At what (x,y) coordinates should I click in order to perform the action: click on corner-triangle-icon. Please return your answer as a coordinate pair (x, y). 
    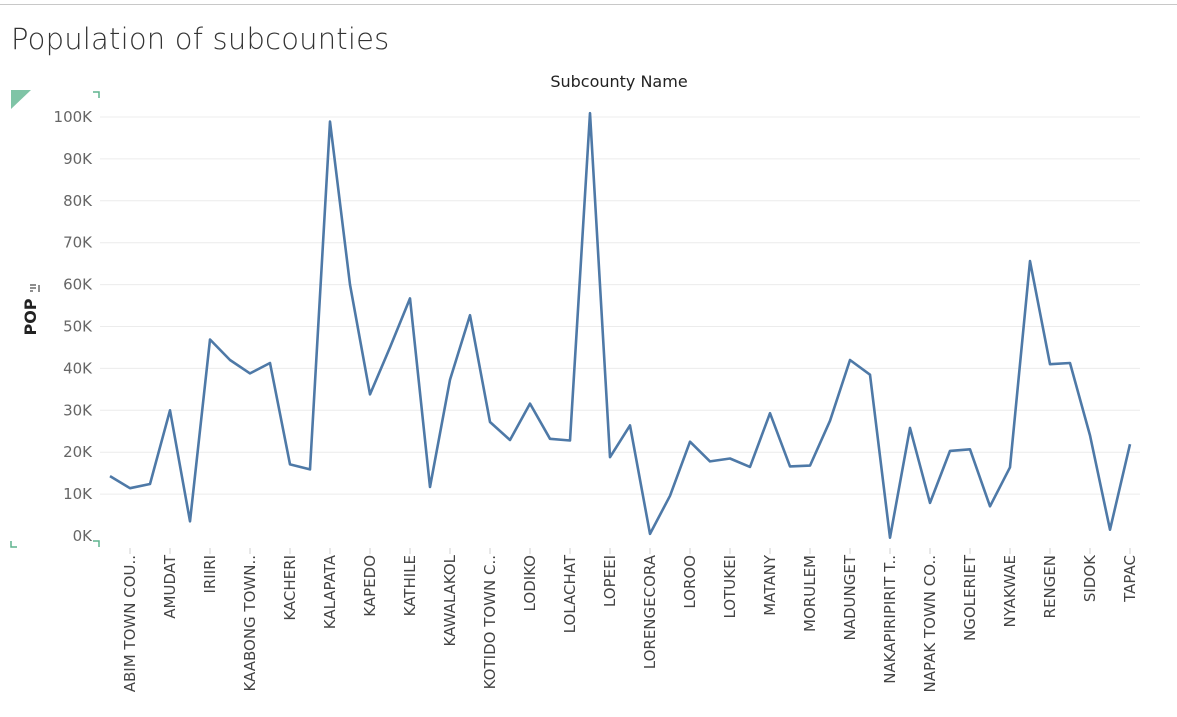
    Looking at the image, I should click on (21, 99).